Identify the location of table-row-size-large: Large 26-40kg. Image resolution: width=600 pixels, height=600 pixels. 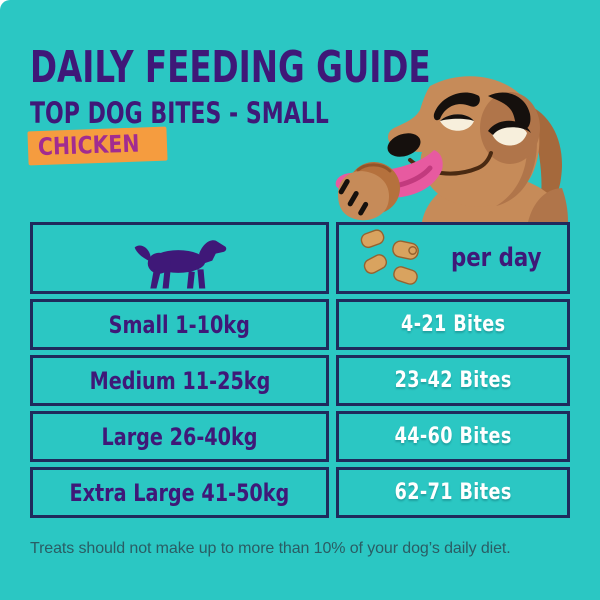
(179, 436).